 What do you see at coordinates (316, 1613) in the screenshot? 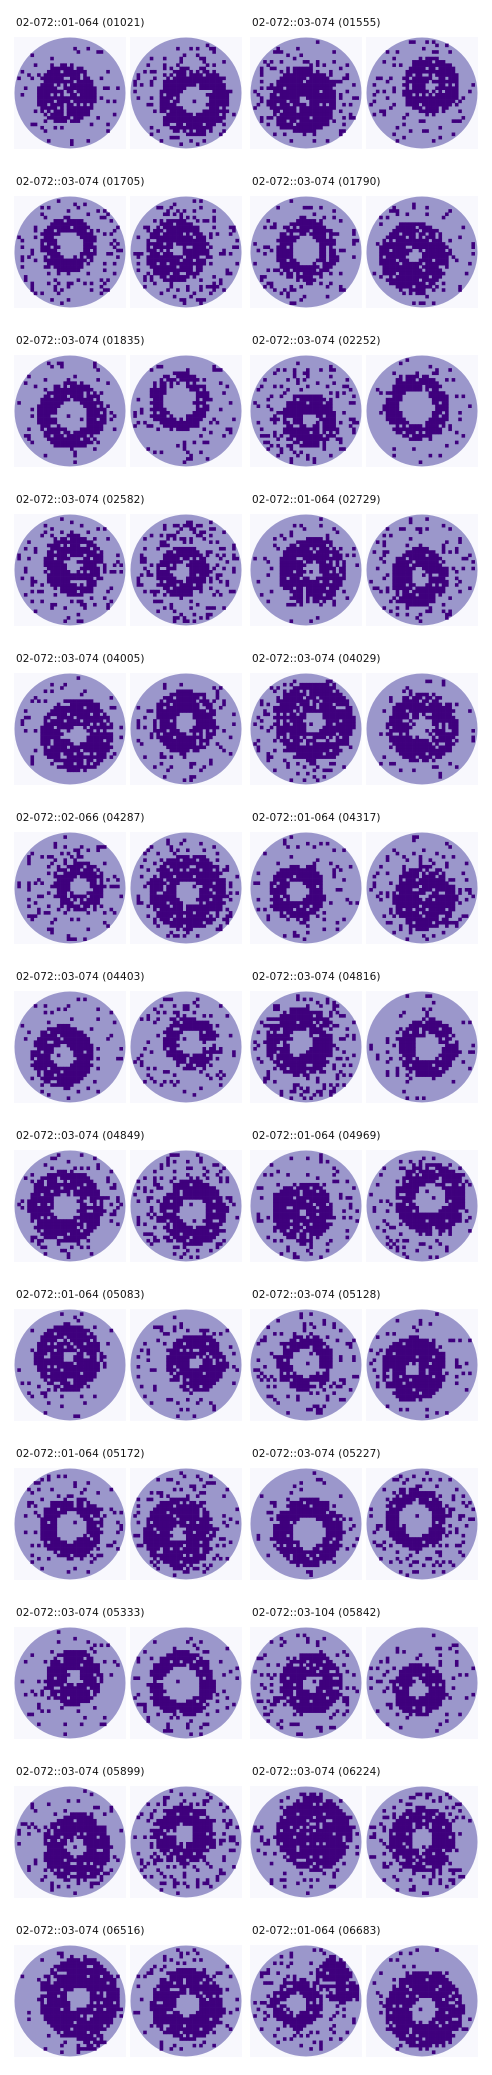
I see `wafer-panel-title: 02-072::03-104 (05842)` at bounding box center [316, 1613].